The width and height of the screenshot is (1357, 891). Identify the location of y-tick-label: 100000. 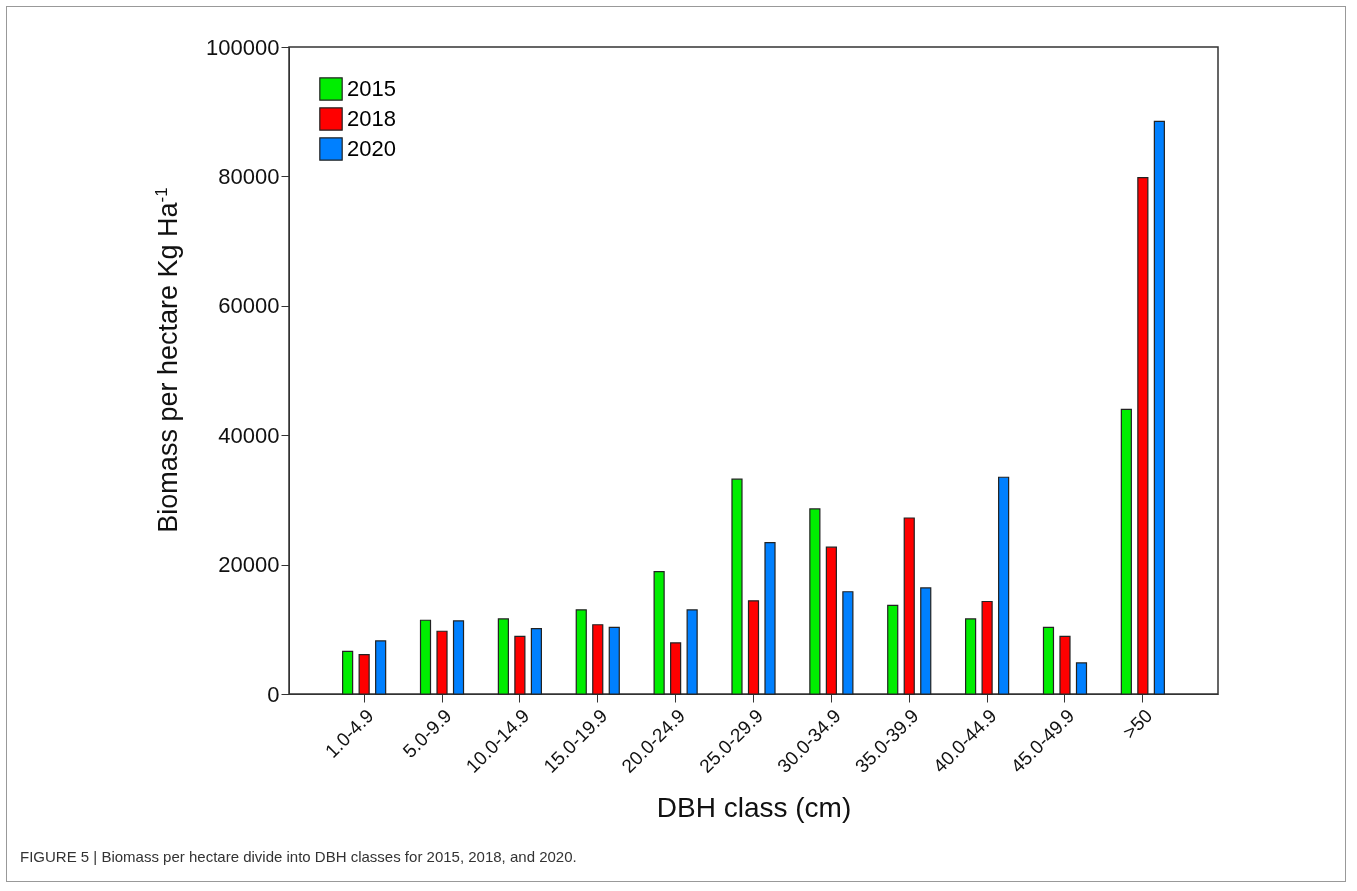
(243, 47).